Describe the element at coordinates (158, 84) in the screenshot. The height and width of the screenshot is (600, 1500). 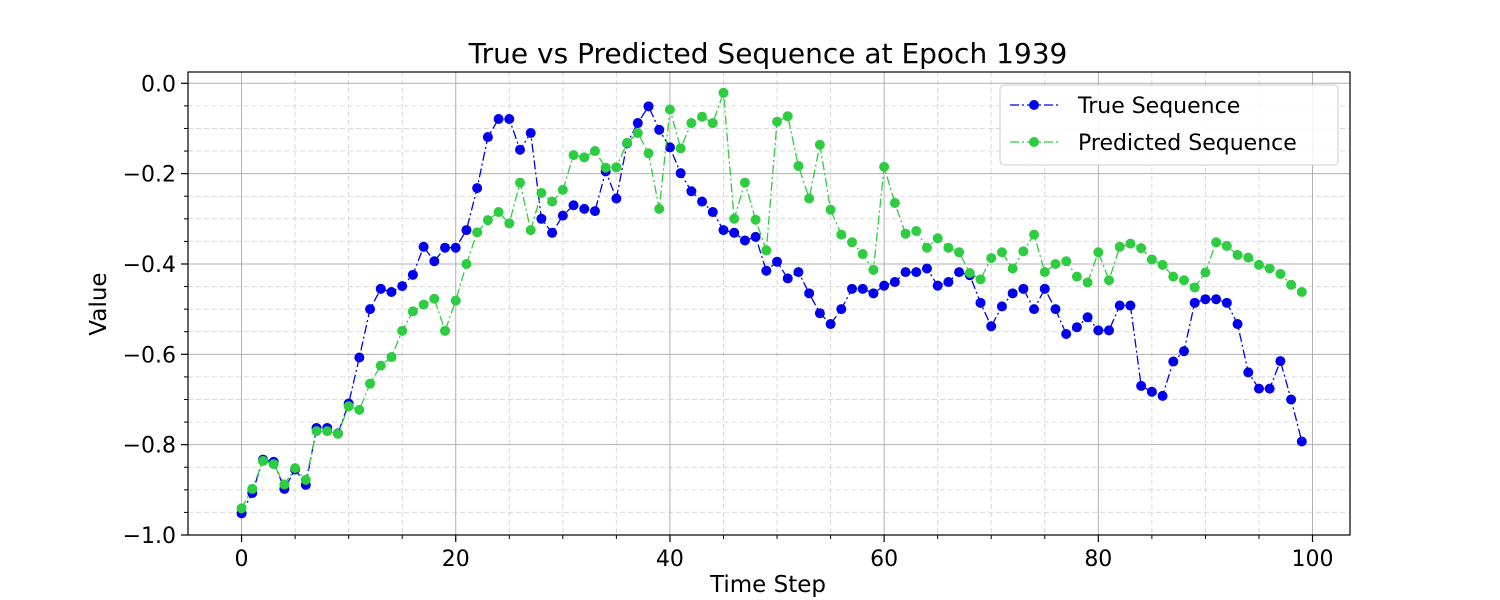
I see `y-tick-label: 0.0` at that location.